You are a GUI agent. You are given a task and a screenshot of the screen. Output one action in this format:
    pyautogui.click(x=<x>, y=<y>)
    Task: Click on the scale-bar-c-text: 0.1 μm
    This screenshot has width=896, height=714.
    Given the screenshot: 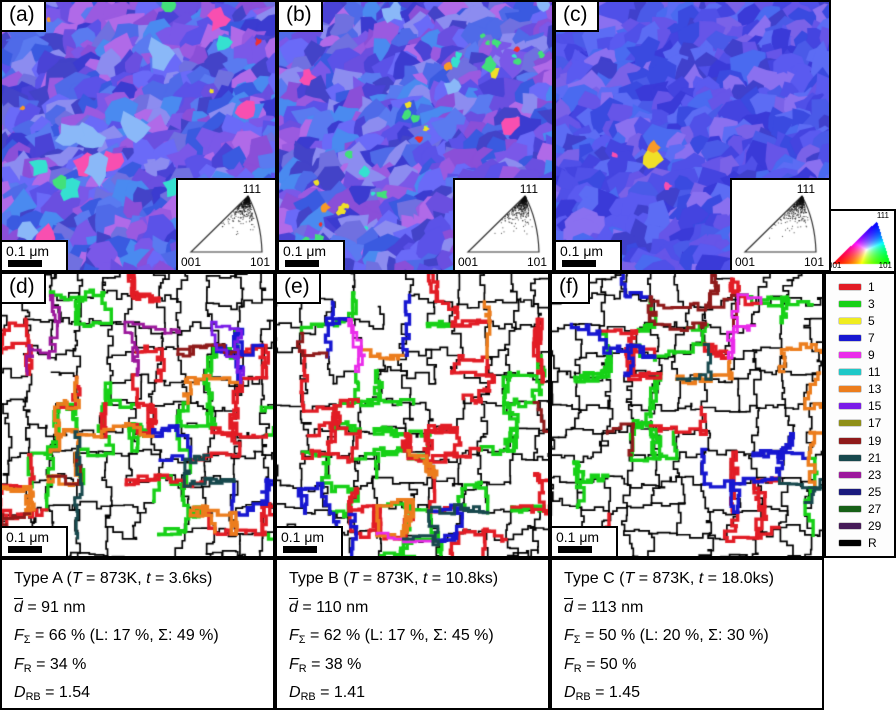 What is the action you would take?
    pyautogui.click(x=582, y=251)
    